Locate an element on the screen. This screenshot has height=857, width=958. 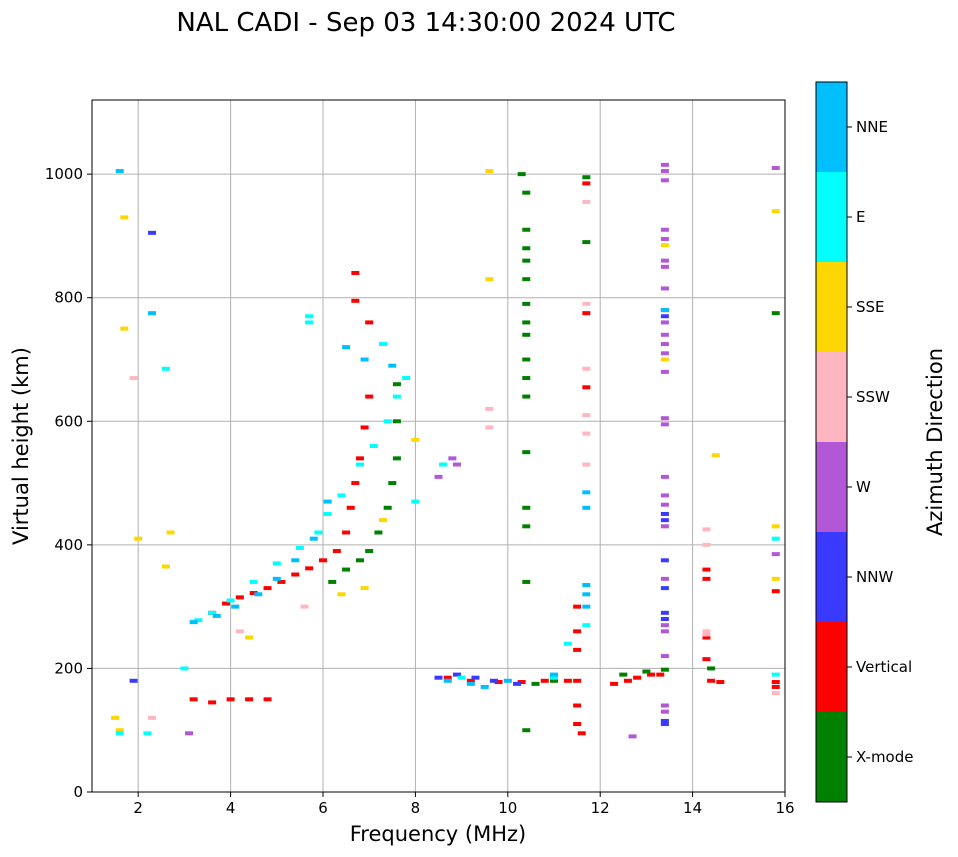
colorbar-segment-vertical is located at coordinates (831, 667).